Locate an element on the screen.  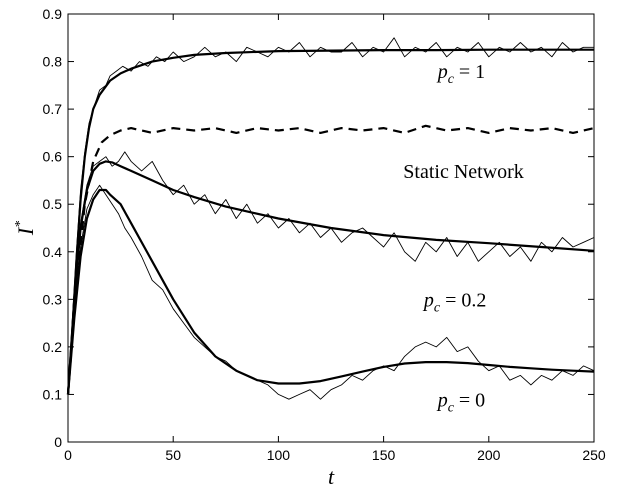
y-tick-label-4: 0.4 is located at coordinates (53, 252).